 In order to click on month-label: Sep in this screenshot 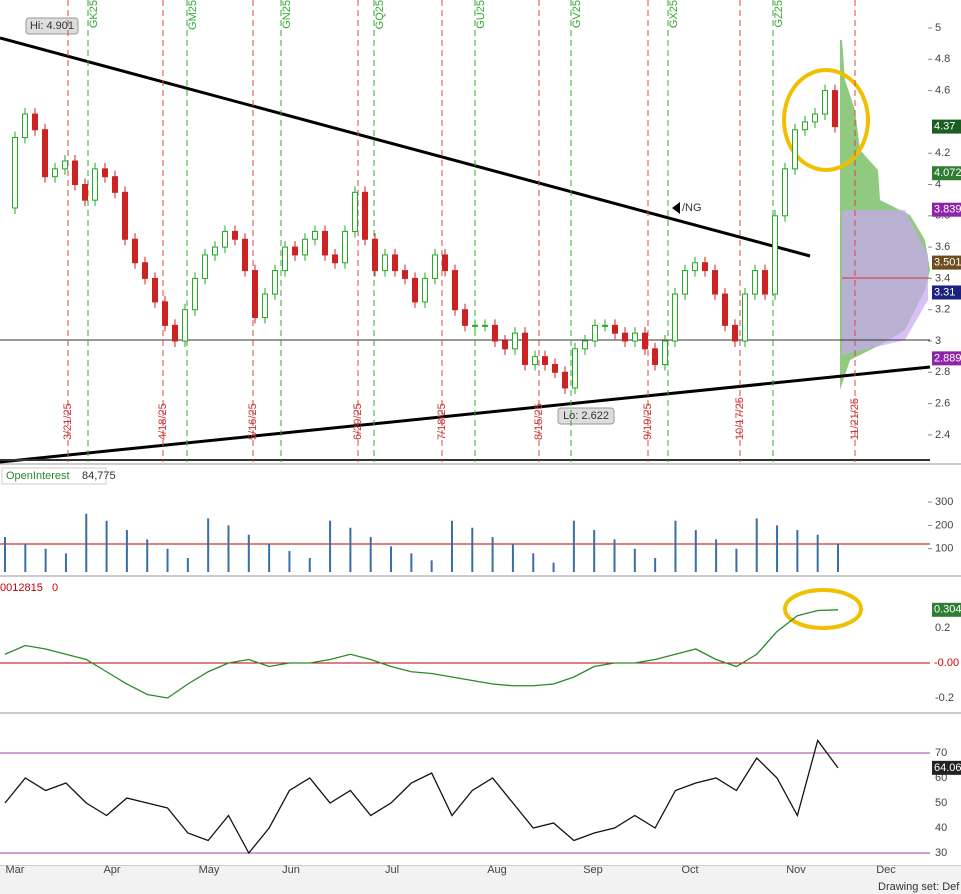, I will do `click(593, 870)`.